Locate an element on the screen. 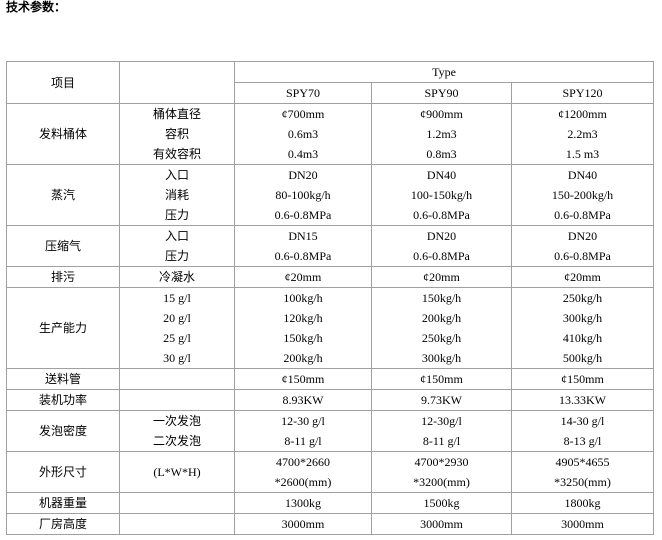 The image size is (662, 540). value-text: ¢700mm is located at coordinates (303, 114).